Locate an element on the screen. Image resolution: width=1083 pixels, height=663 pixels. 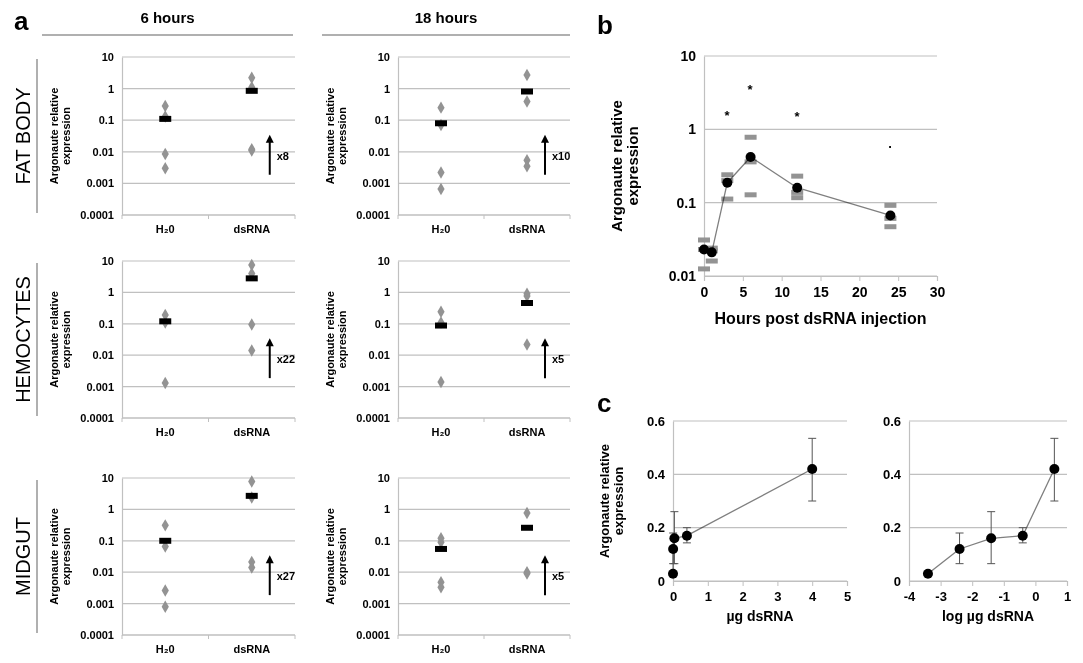
text: c is located at coordinates (604, 403).